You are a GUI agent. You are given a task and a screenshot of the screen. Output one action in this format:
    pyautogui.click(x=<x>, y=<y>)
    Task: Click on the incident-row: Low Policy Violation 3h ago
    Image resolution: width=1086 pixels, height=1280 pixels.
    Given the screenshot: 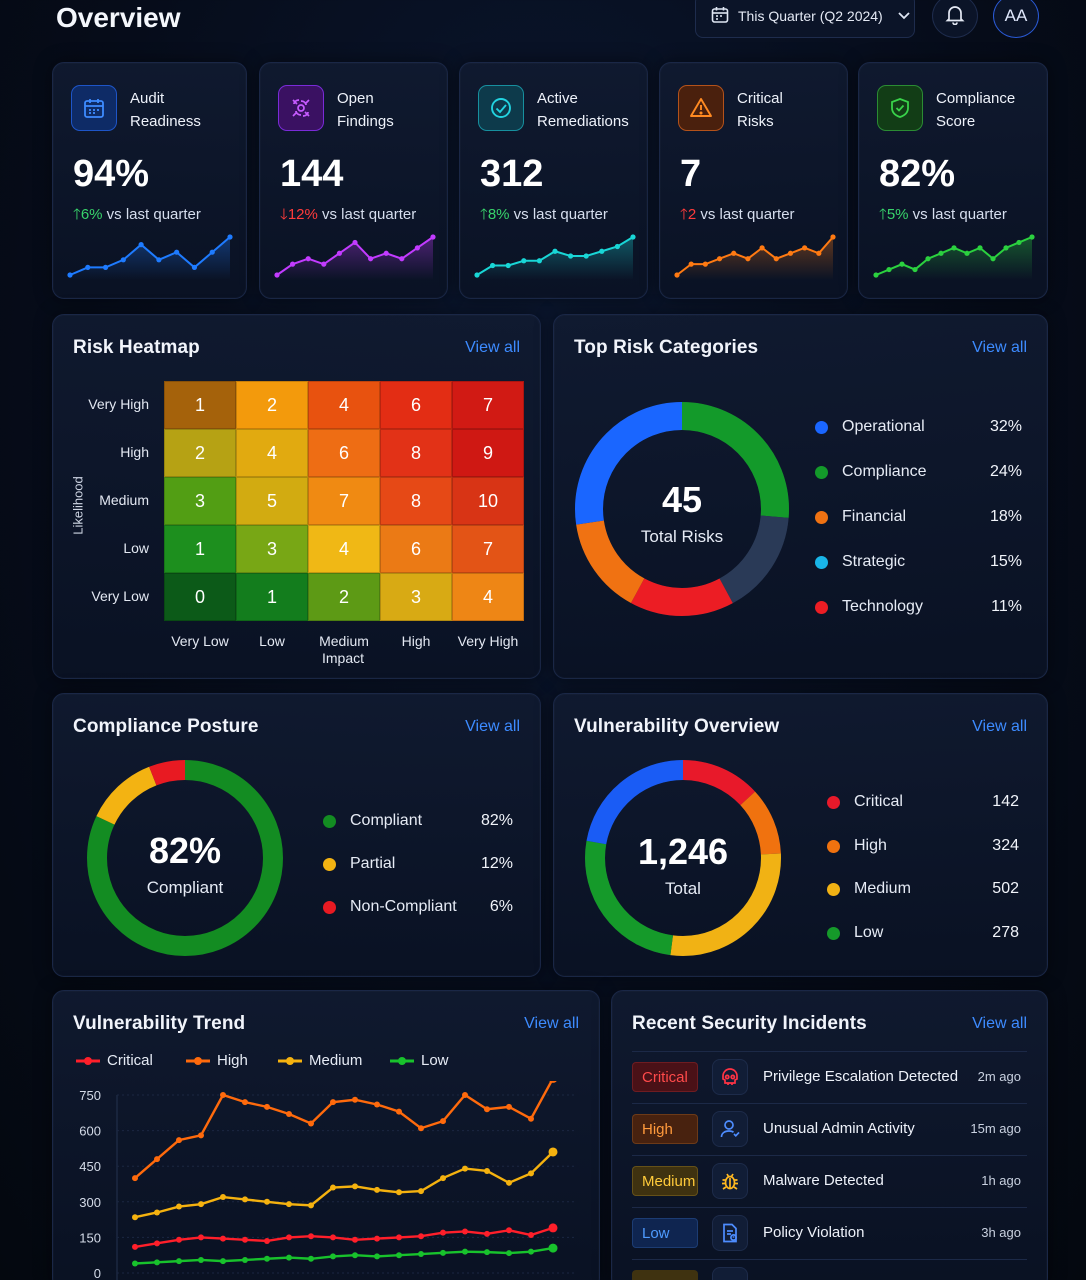 What is the action you would take?
    pyautogui.click(x=829, y=1233)
    